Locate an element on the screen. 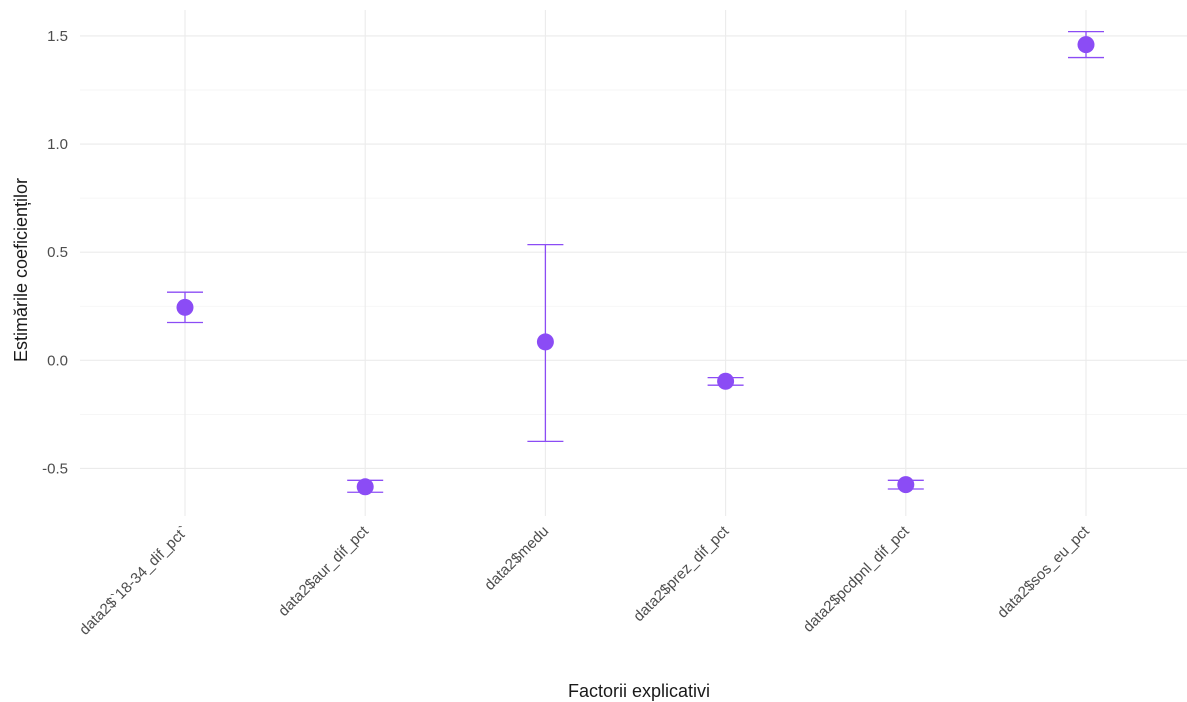 The image size is (1187, 702). x-tick-label: data2$pcdpnl_dif_pct is located at coordinates (856, 578).